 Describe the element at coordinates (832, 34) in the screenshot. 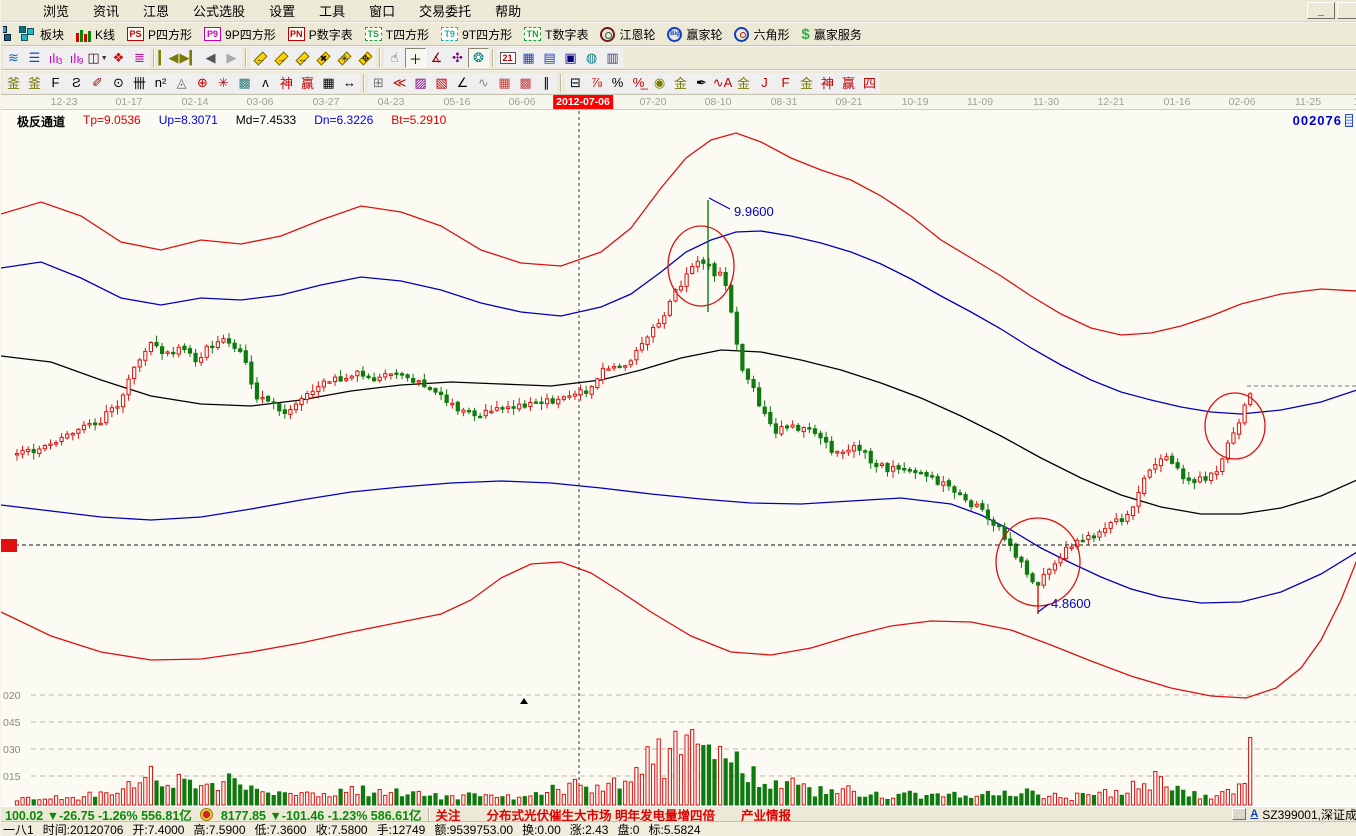

I see `winner-service-button: $ 赢家服务` at that location.